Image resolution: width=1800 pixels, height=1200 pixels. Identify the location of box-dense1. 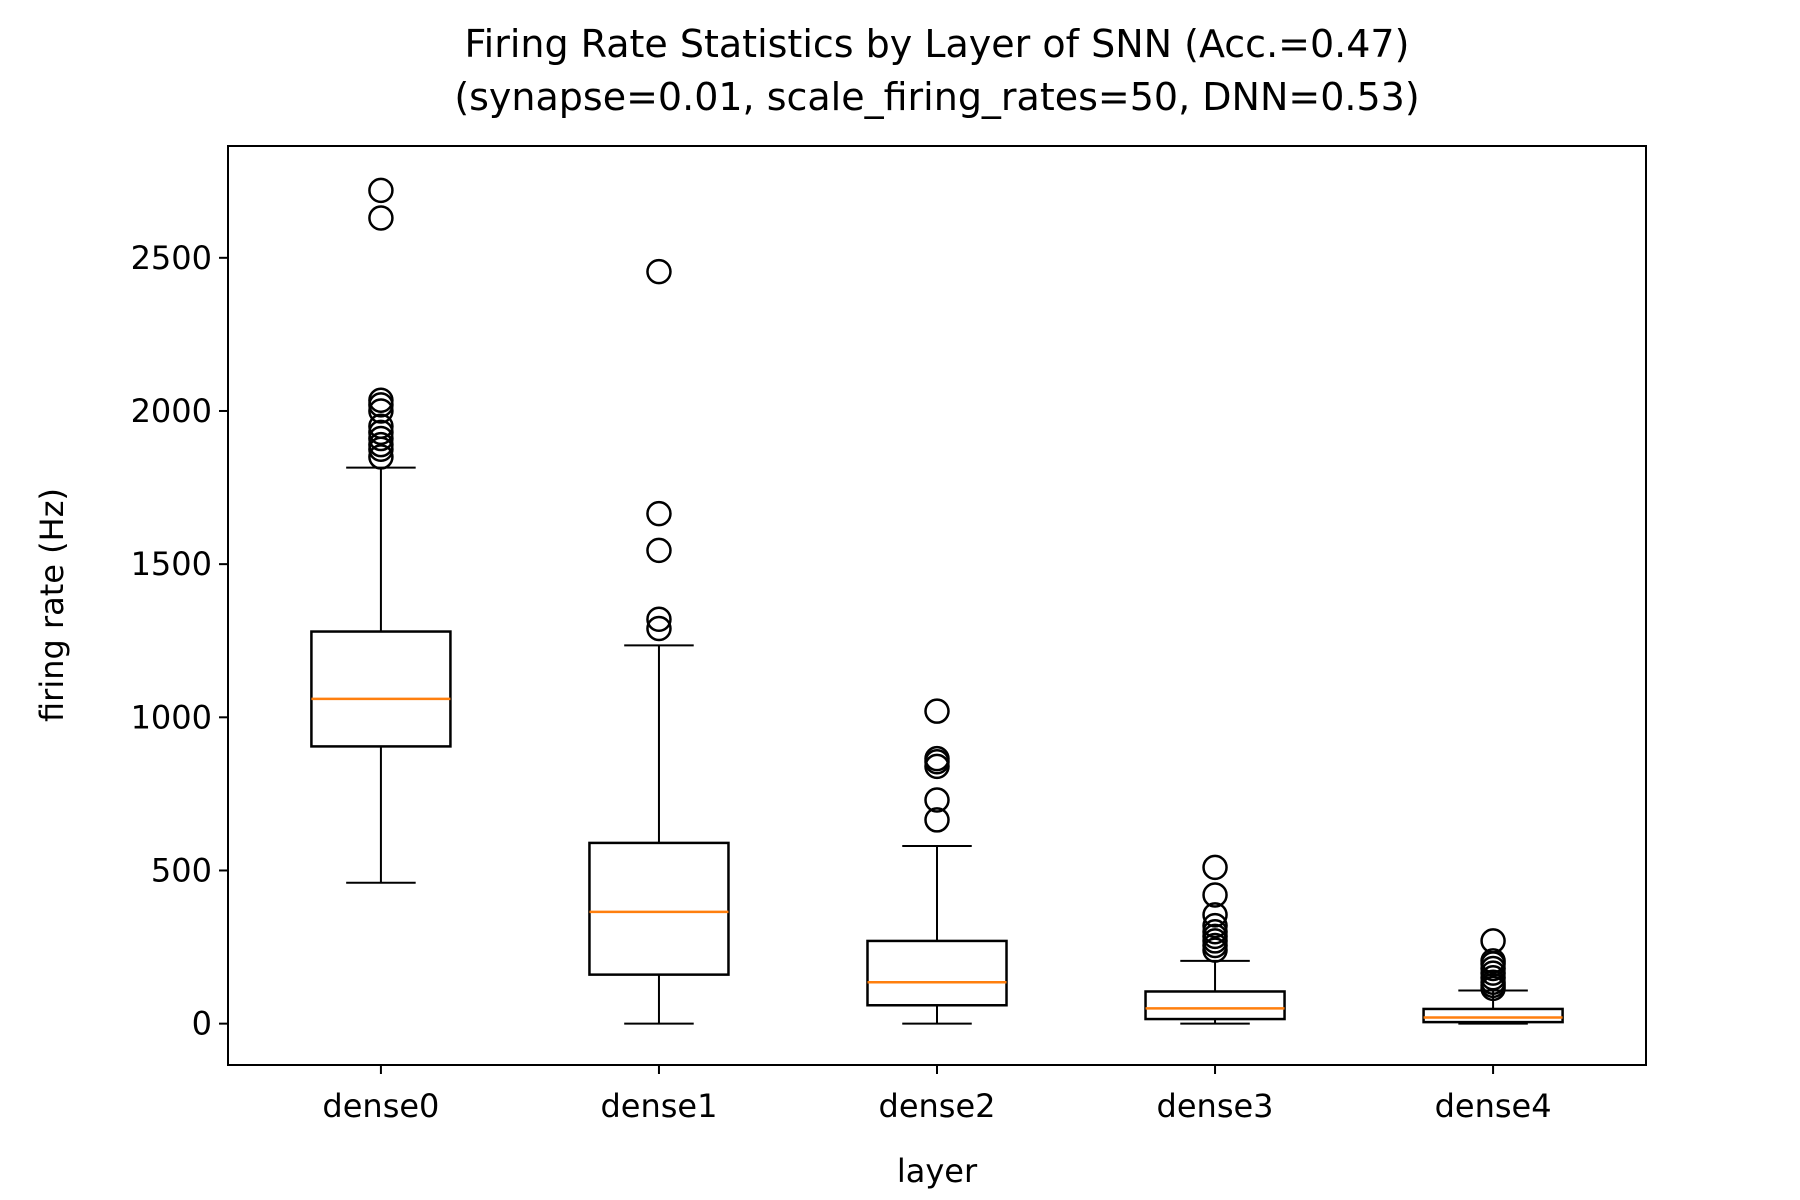
(659, 641).